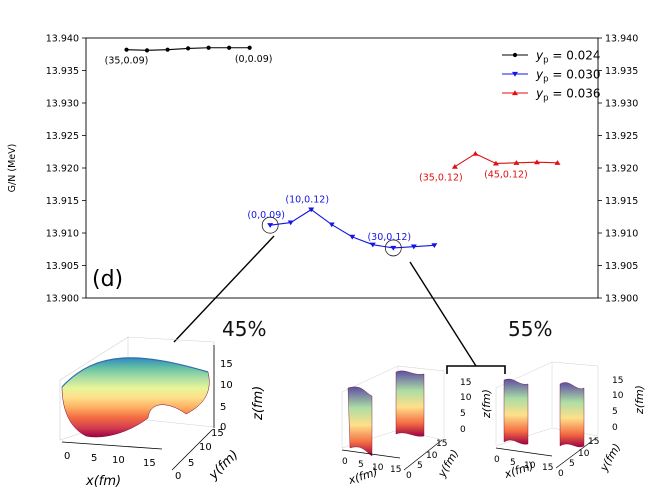  I want to click on inset-55a-ztick-5: 5, so click(463, 414).